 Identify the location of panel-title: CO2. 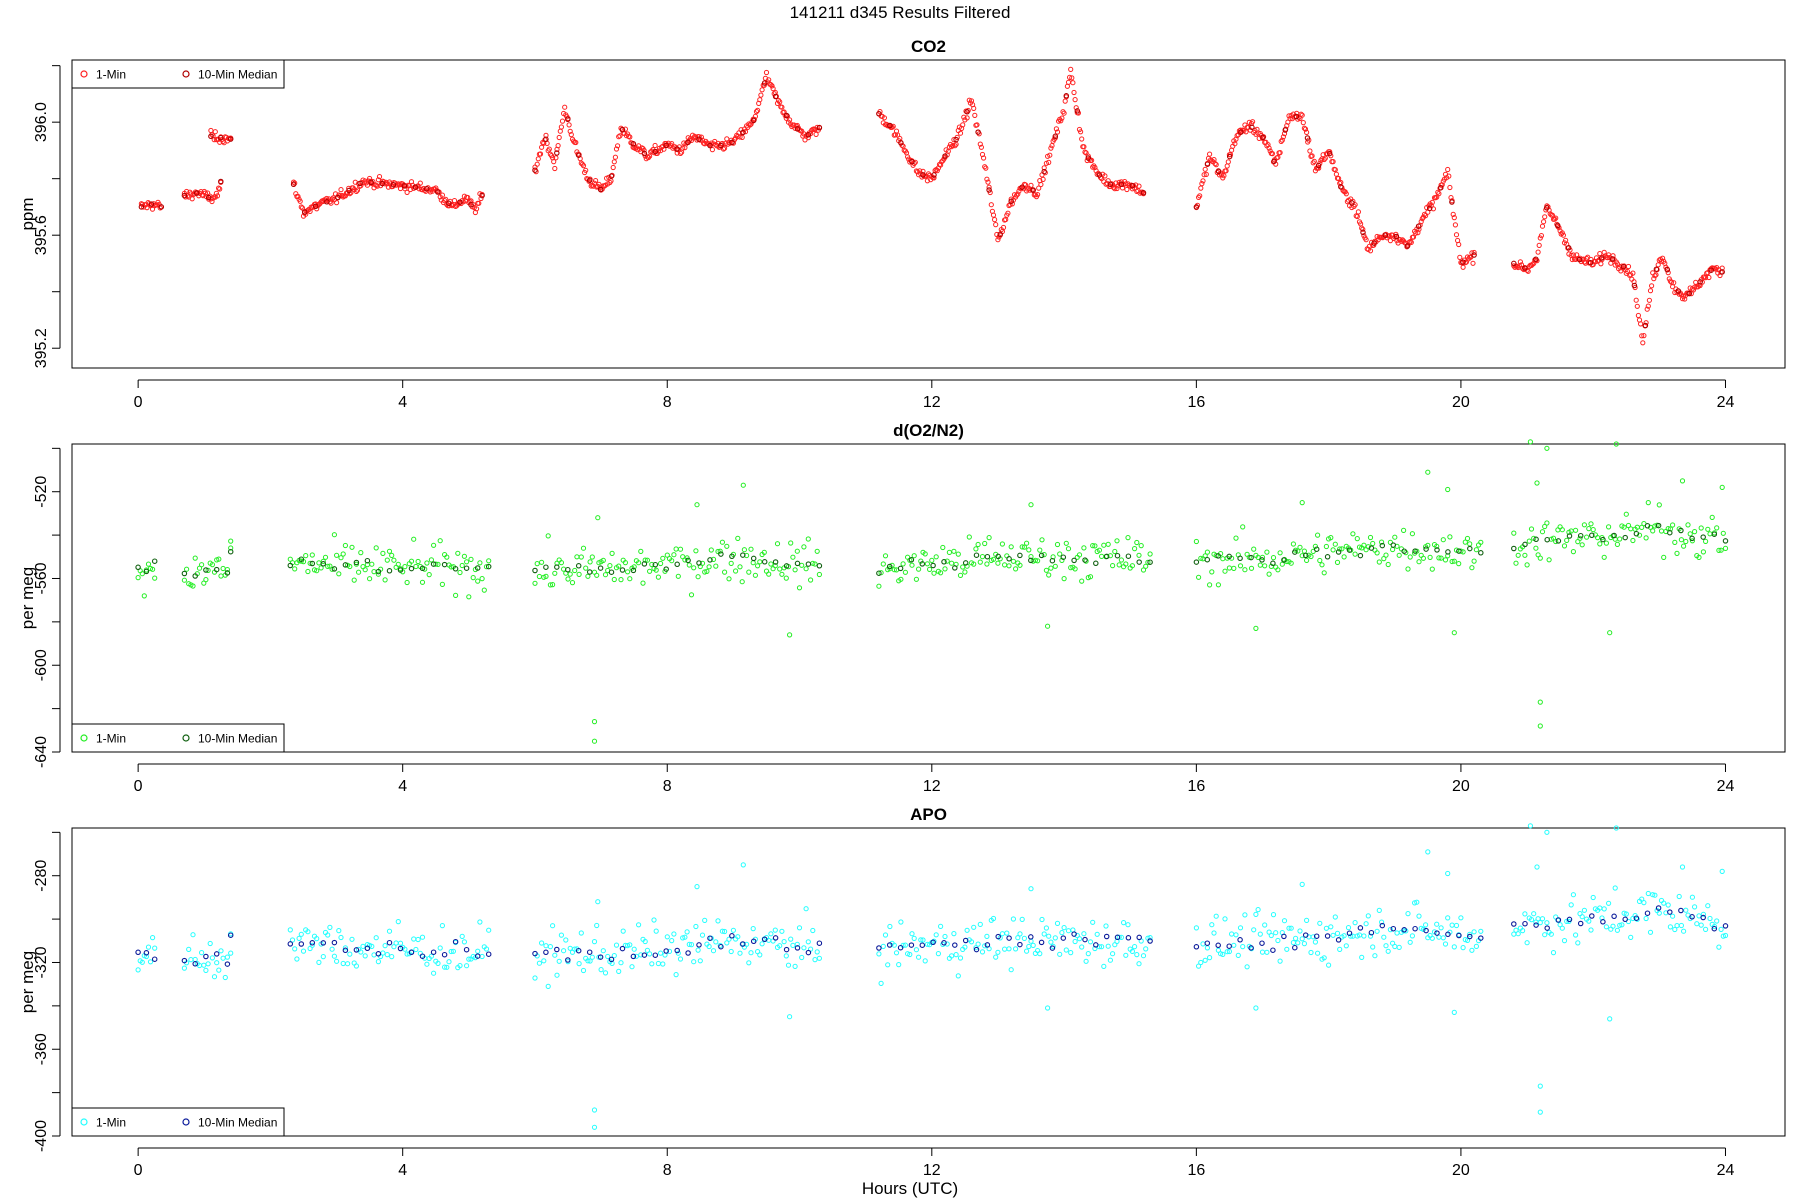
(928, 46).